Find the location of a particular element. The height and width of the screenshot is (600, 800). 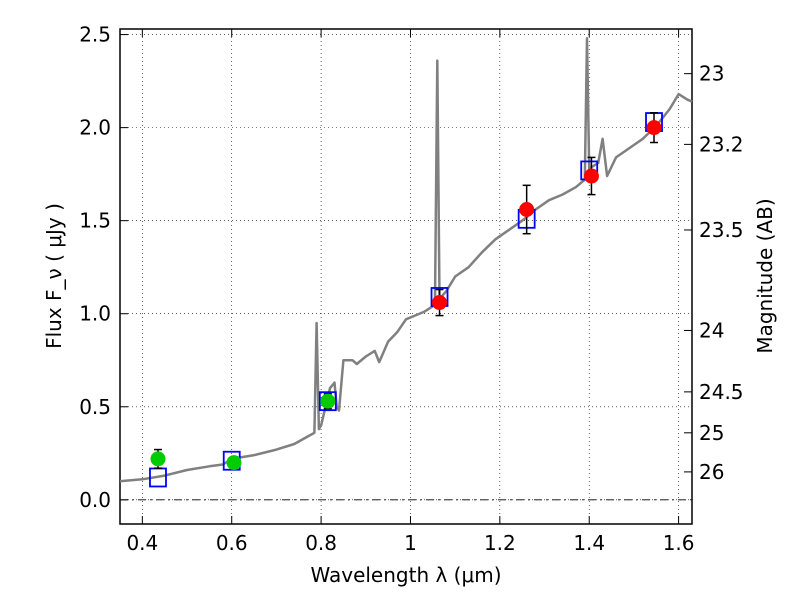

y2-axis-ticks: 23 23.2 23.5 24 24.5 25 26 is located at coordinates (714, 273).